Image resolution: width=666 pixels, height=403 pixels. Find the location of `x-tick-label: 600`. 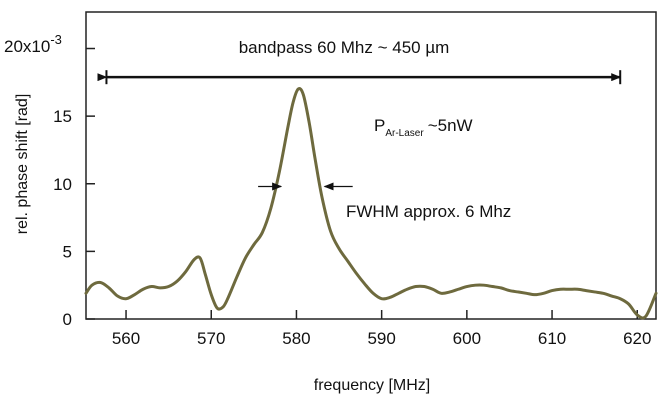

x-tick-label: 600 is located at coordinates (467, 338).